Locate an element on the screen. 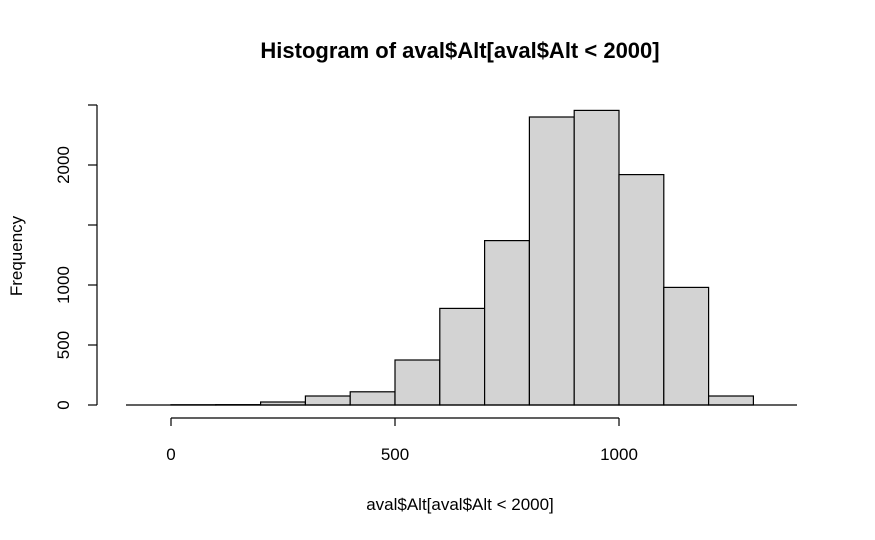 The width and height of the screenshot is (875, 540). y-tick-label: 1000 is located at coordinates (63, 285).